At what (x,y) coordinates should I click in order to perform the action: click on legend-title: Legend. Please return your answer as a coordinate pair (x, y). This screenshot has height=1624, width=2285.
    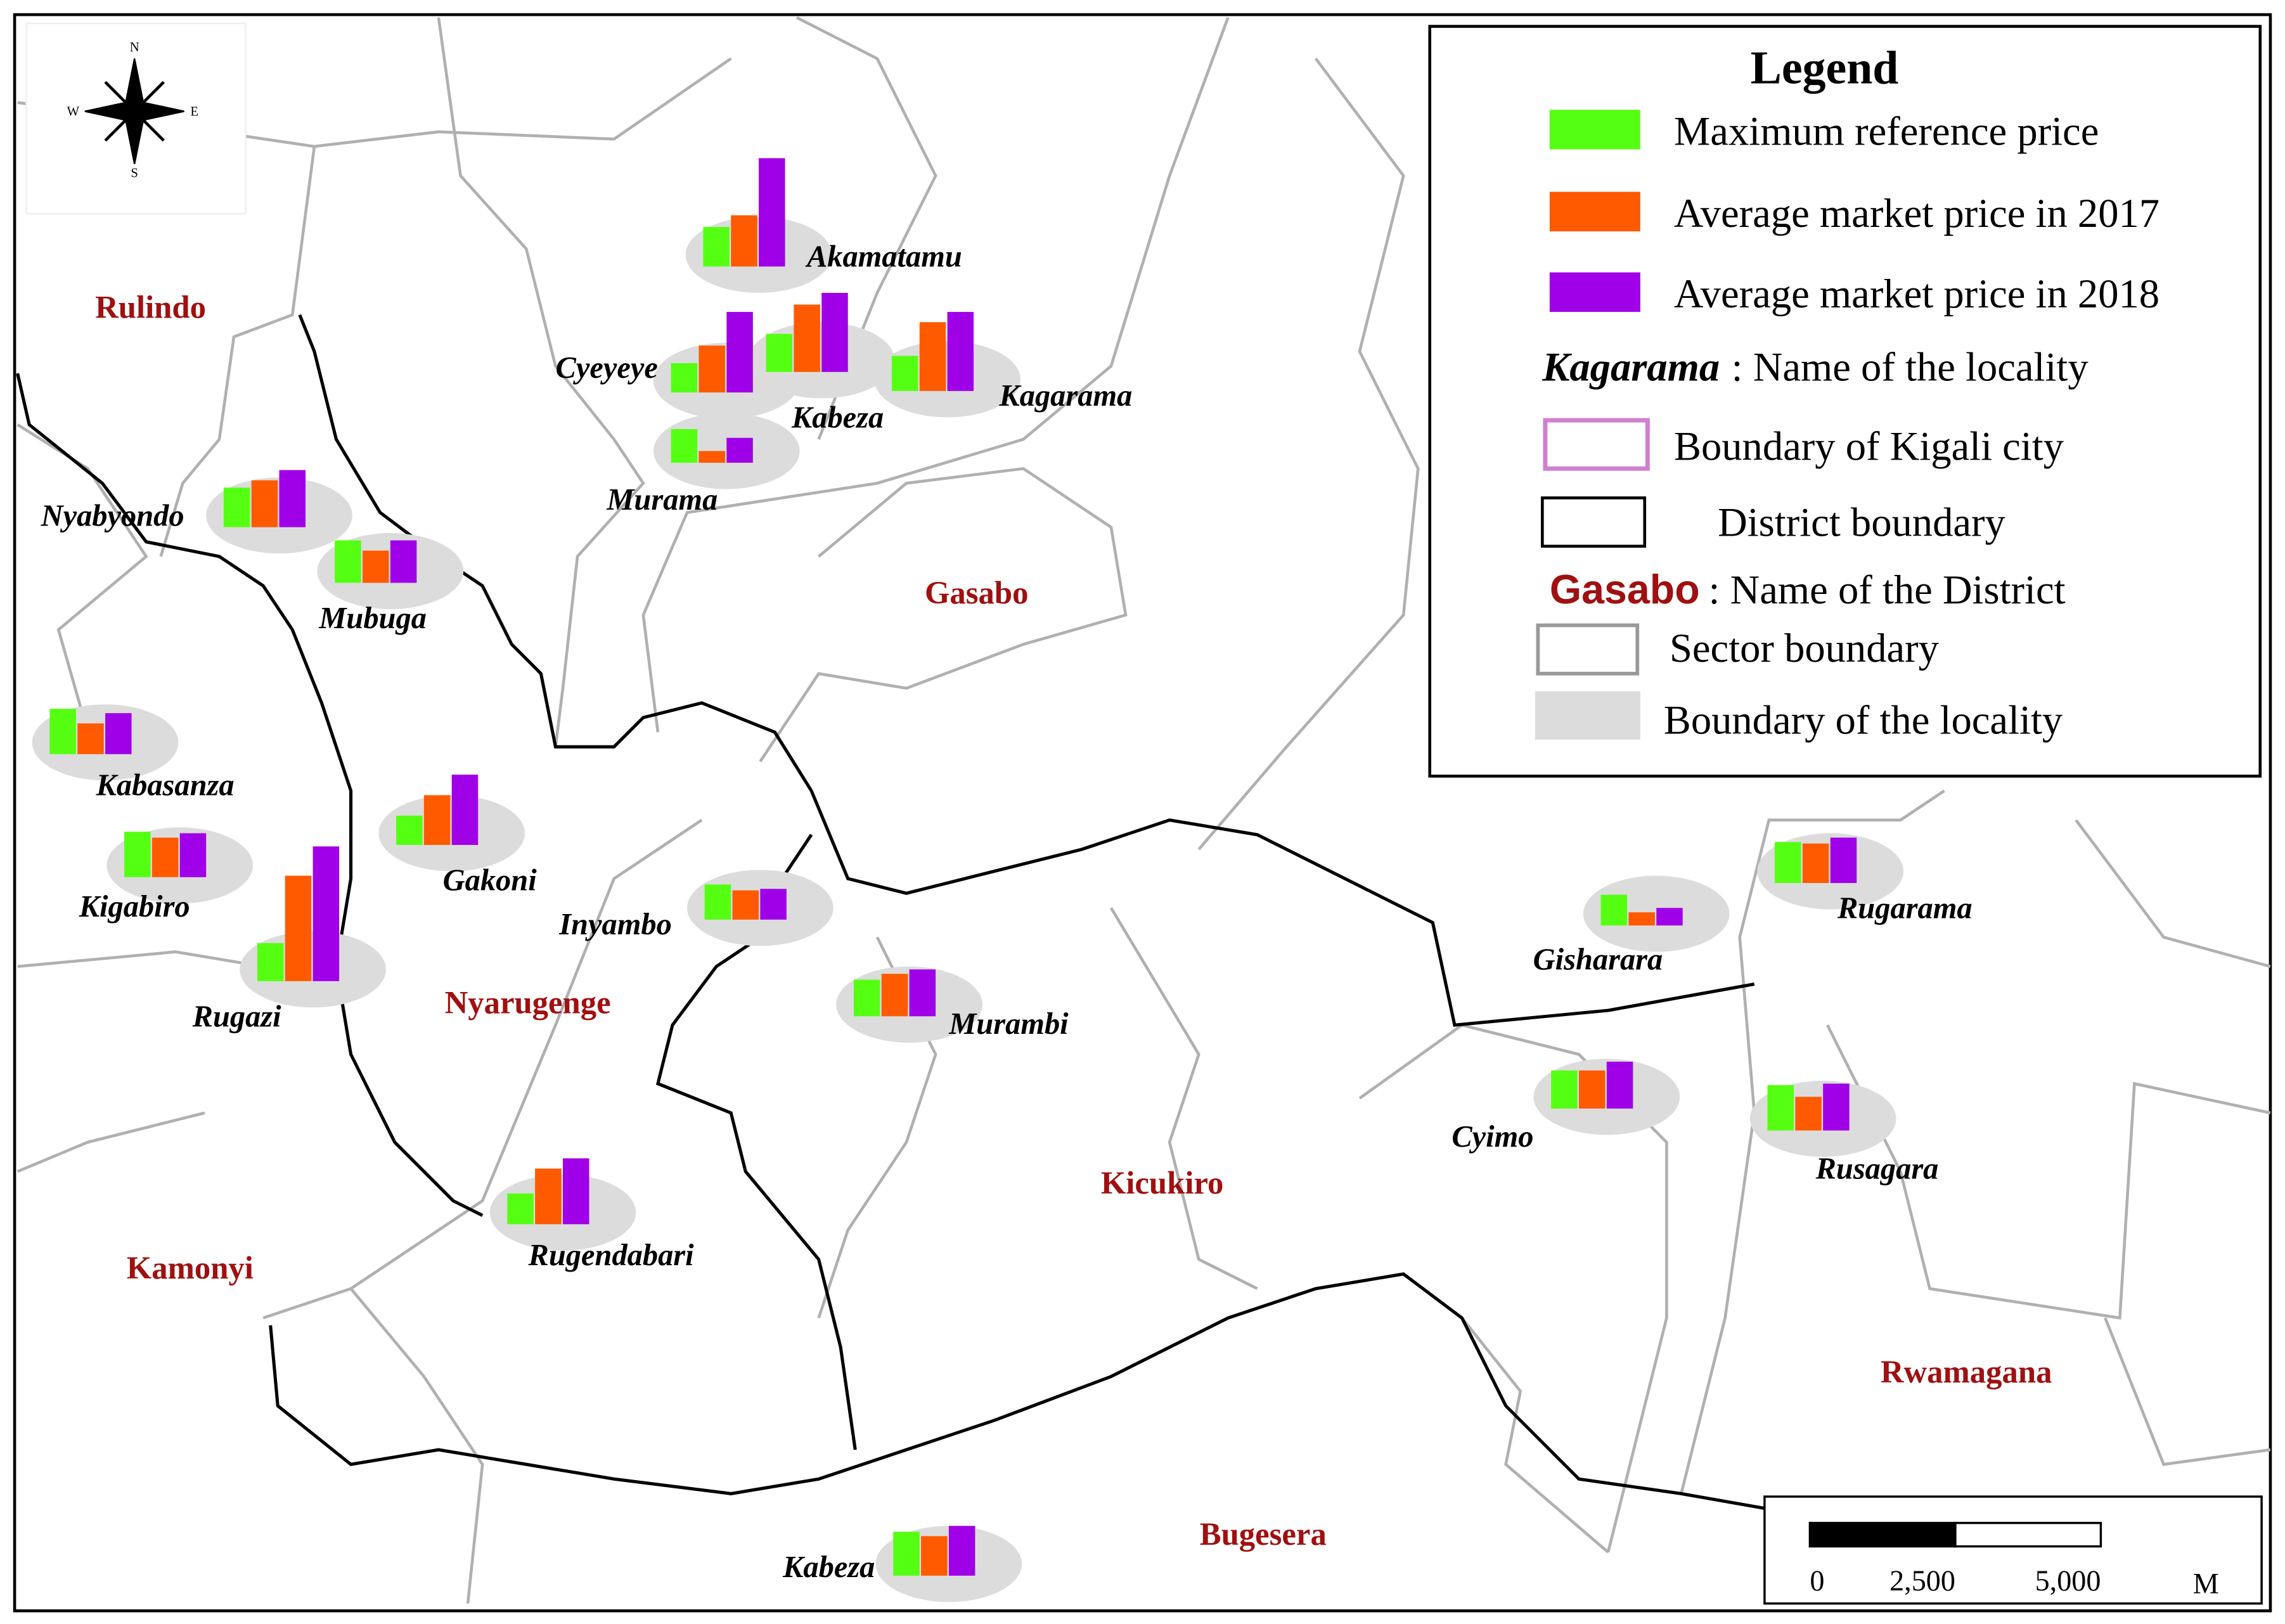
    Looking at the image, I should click on (1825, 68).